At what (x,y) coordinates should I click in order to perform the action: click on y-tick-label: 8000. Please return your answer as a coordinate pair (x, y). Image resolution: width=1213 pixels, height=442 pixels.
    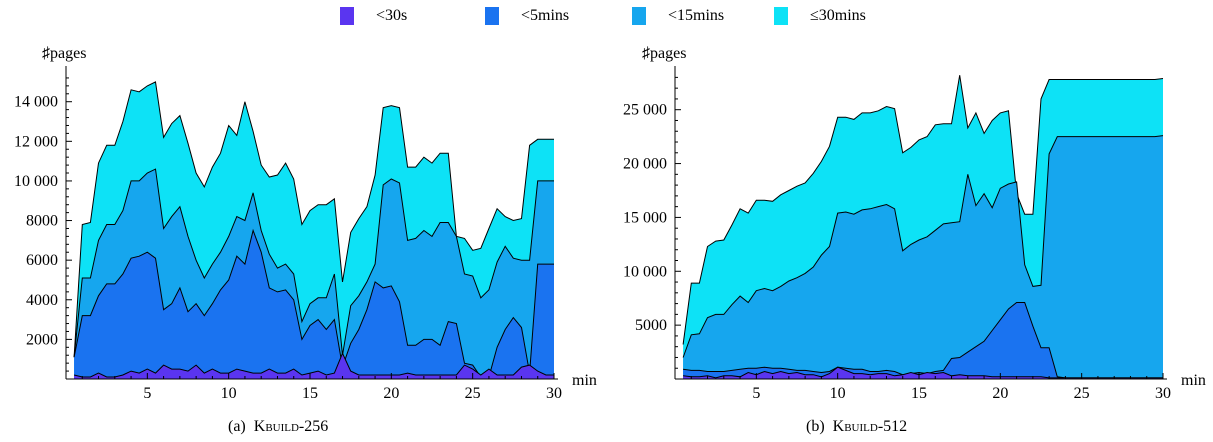
    Looking at the image, I should click on (42, 221).